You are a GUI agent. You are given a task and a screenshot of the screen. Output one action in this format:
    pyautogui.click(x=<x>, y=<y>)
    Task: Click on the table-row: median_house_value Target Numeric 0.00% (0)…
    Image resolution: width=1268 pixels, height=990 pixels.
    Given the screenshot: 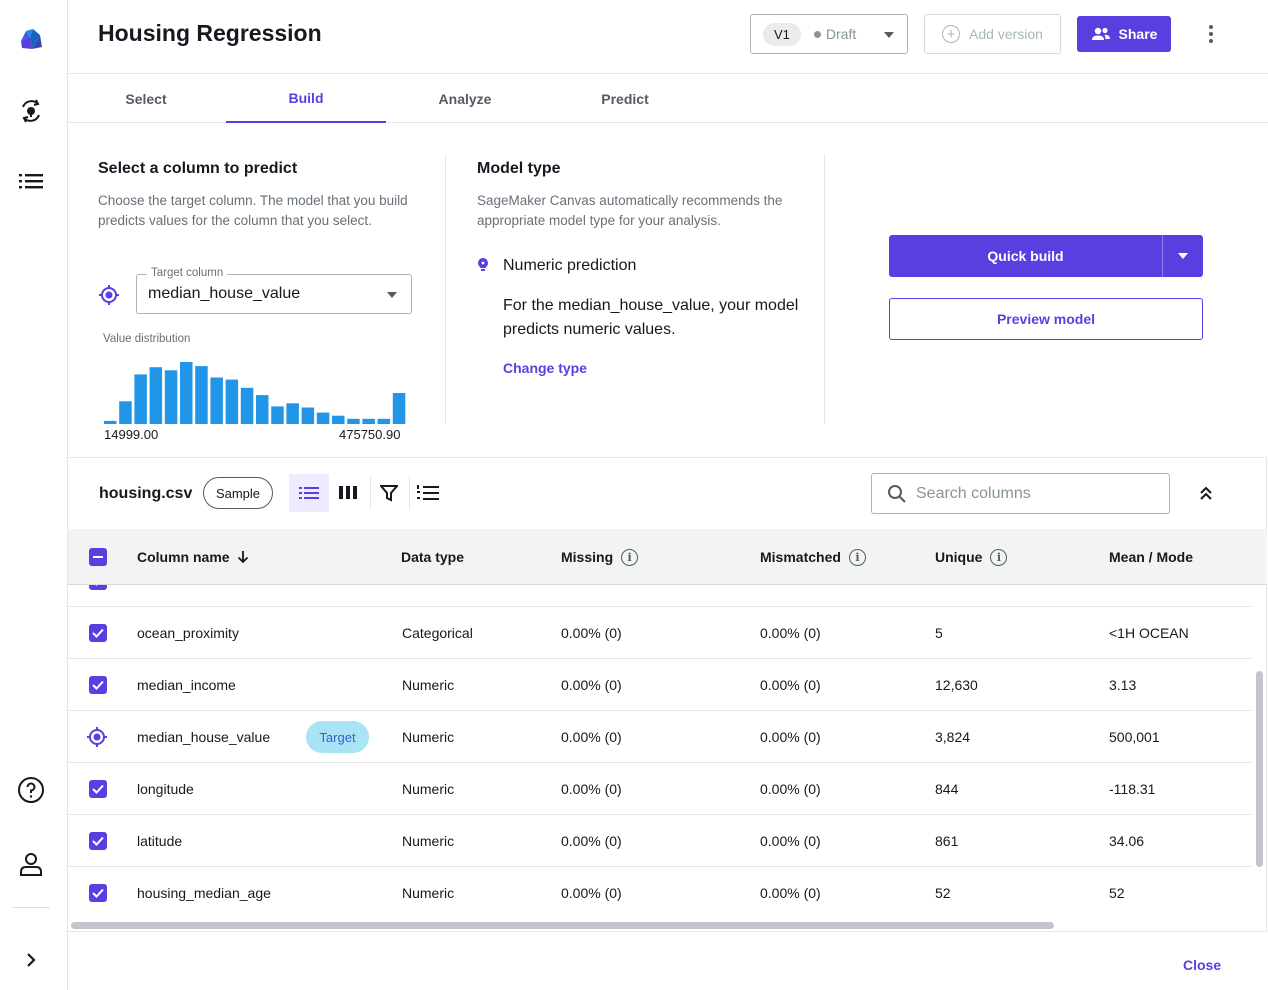 What is the action you would take?
    pyautogui.click(x=660, y=737)
    